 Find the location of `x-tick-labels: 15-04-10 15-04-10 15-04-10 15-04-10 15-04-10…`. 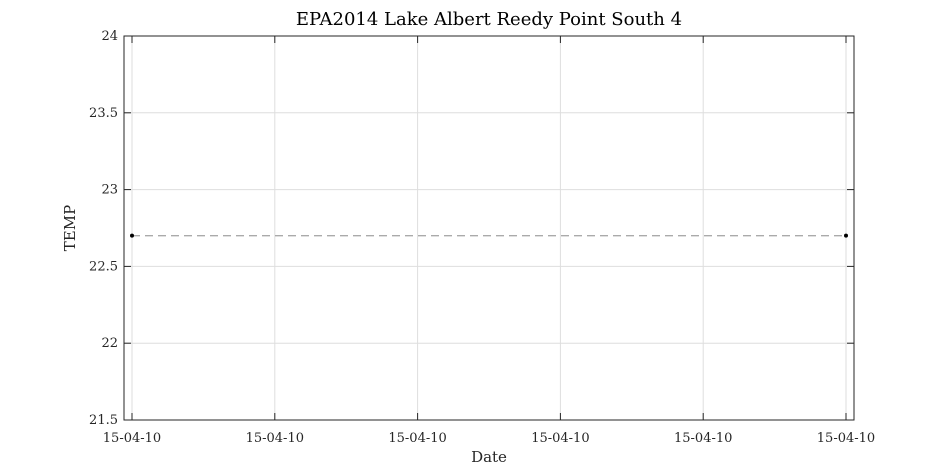

x-tick-labels: 15-04-10 15-04-10 15-04-10 15-04-10 15-04-10… is located at coordinates (489, 438).